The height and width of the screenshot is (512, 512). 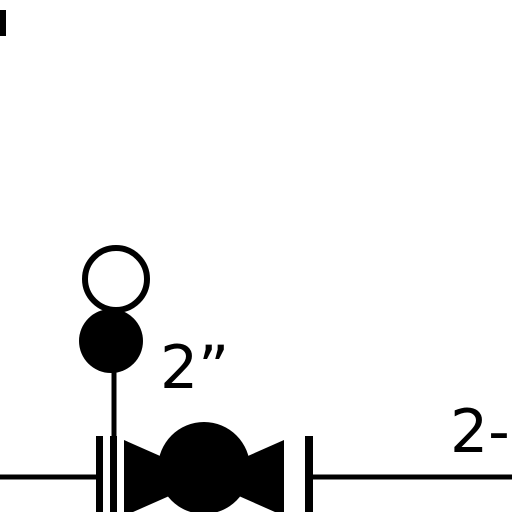 I want to click on open-circle-icon, so click(x=116, y=279).